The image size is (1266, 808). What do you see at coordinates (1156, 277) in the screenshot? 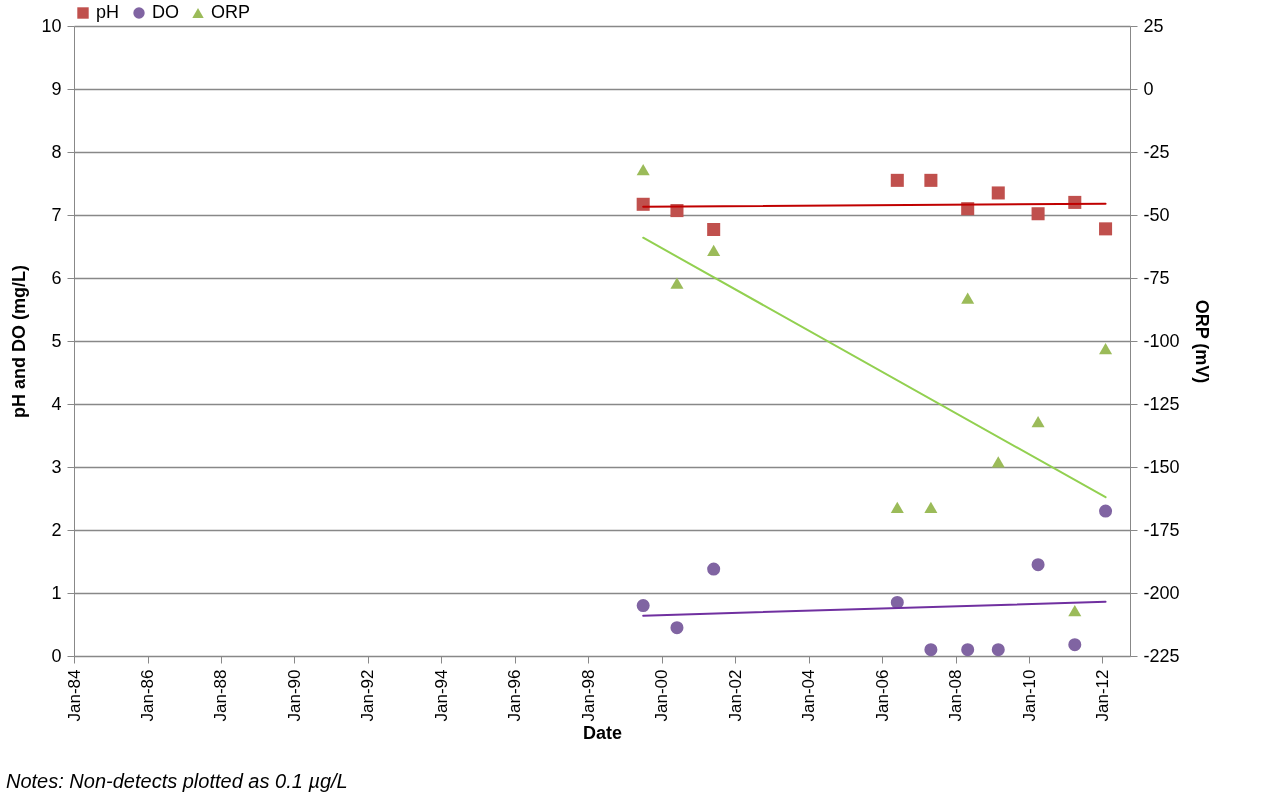
I see `y2-tick-label: -75` at bounding box center [1156, 277].